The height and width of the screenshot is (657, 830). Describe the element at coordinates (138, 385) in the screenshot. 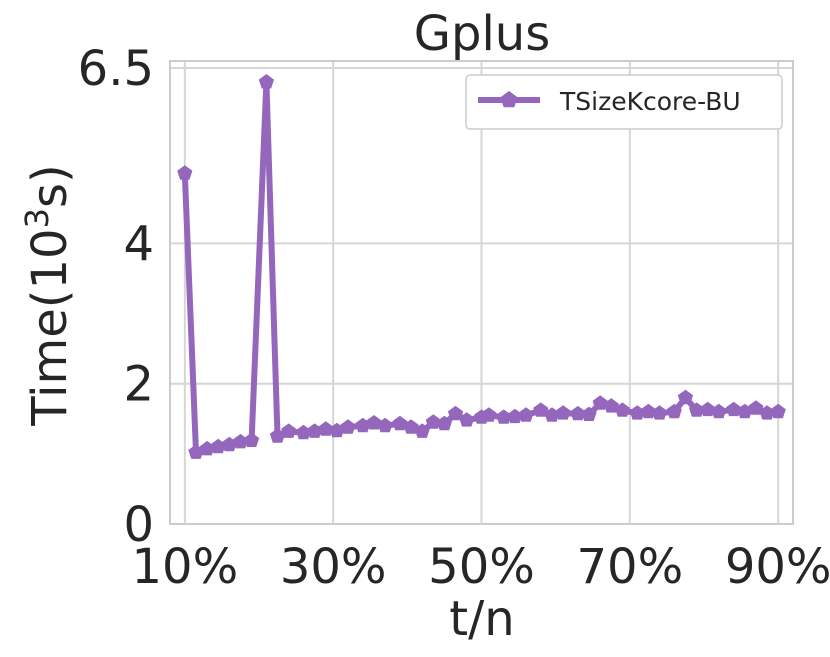

I see `y-tick-label: 2` at that location.